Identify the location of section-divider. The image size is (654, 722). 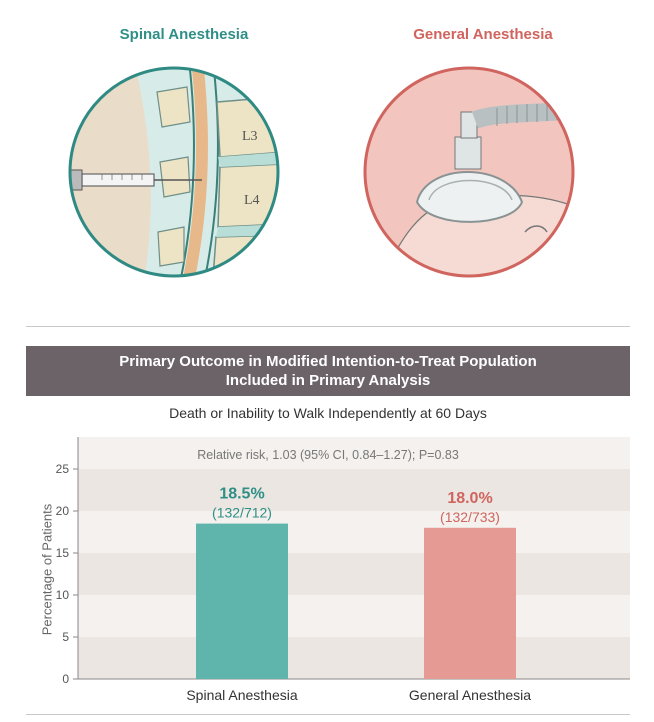
(328, 326).